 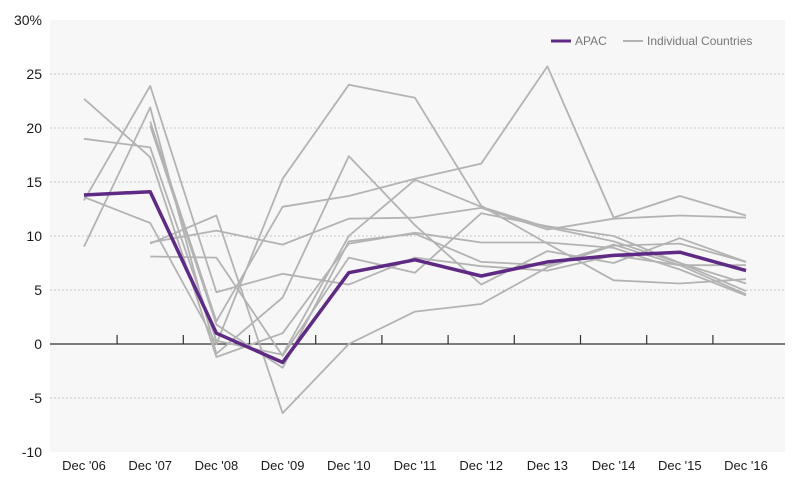 I want to click on y-axis: 30% 25 20 15 10 5 0 -5 -10, so click(x=28, y=236).